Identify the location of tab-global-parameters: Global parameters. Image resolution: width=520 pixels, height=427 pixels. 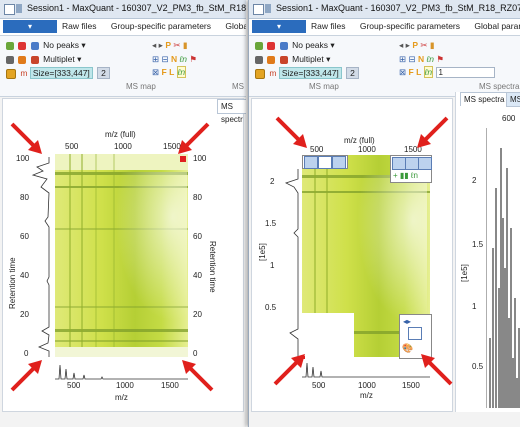
(497, 26).